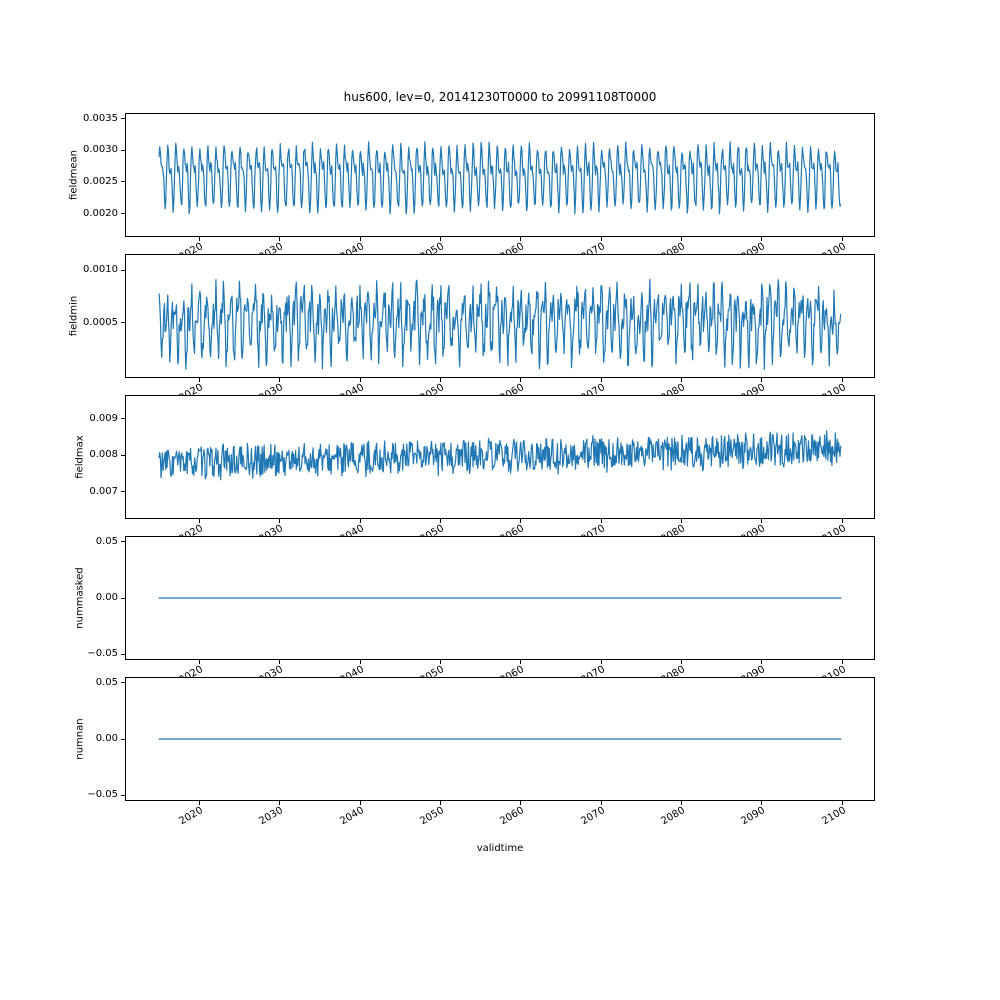 The image size is (1000, 1000). Describe the element at coordinates (592, 816) in the screenshot. I see `x-tick-label: 2070` at that location.